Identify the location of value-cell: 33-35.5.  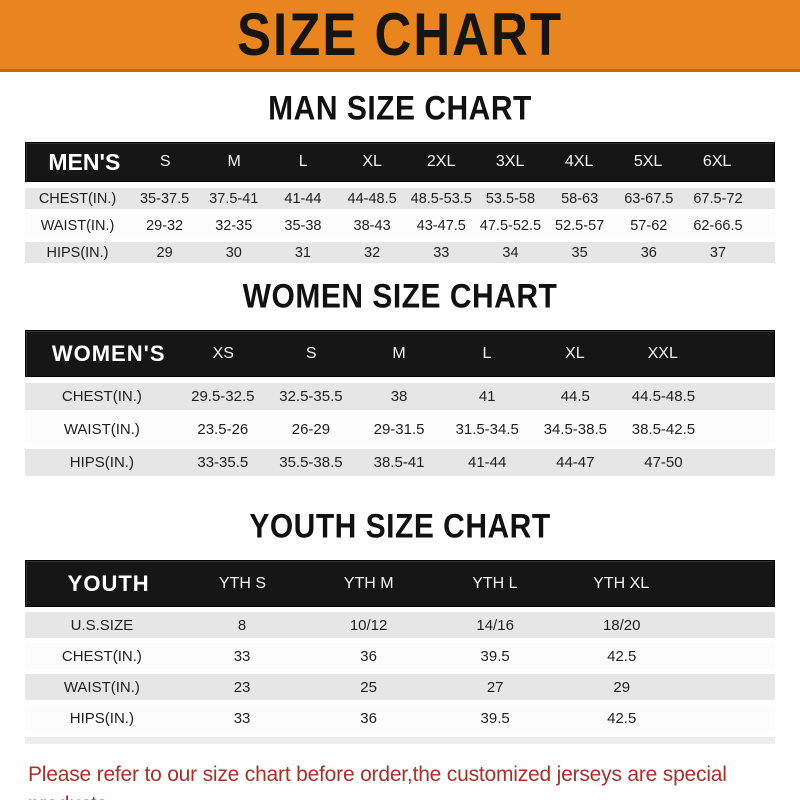
(223, 462).